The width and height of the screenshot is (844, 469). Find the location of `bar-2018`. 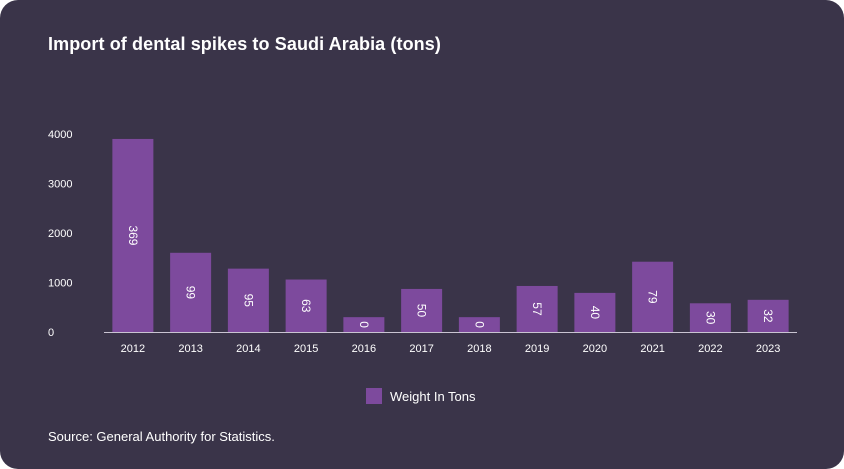

bar-2018 is located at coordinates (479, 324).